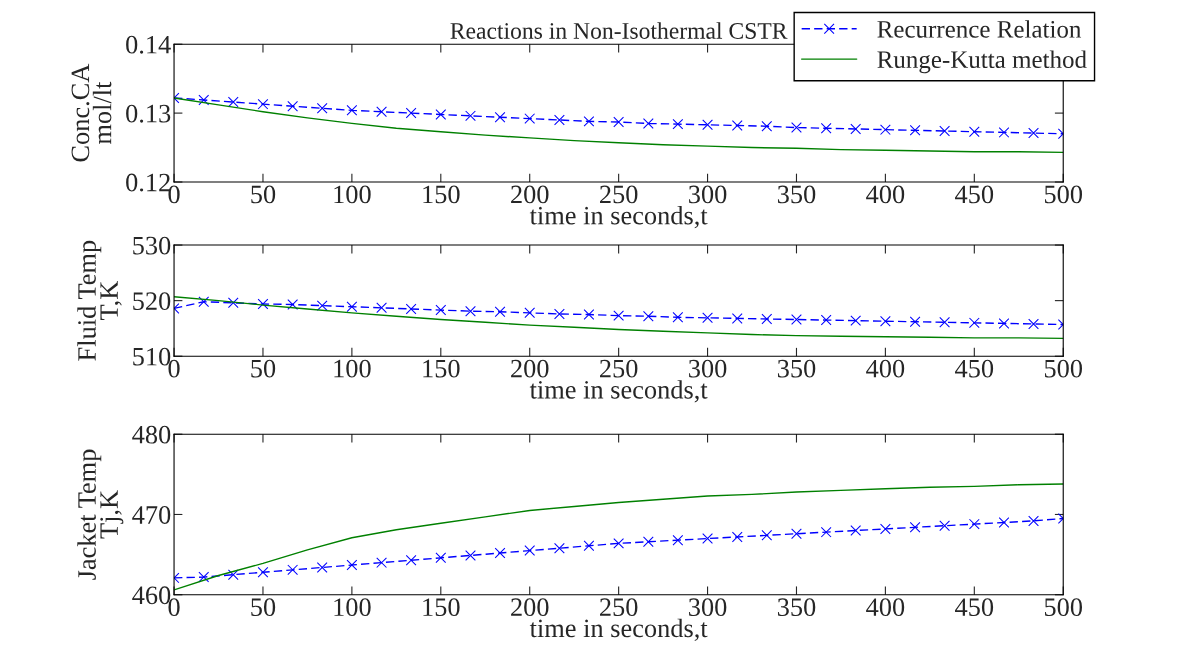 The height and width of the screenshot is (650, 1184). I want to click on y-tick-label: 480, so click(151, 434).